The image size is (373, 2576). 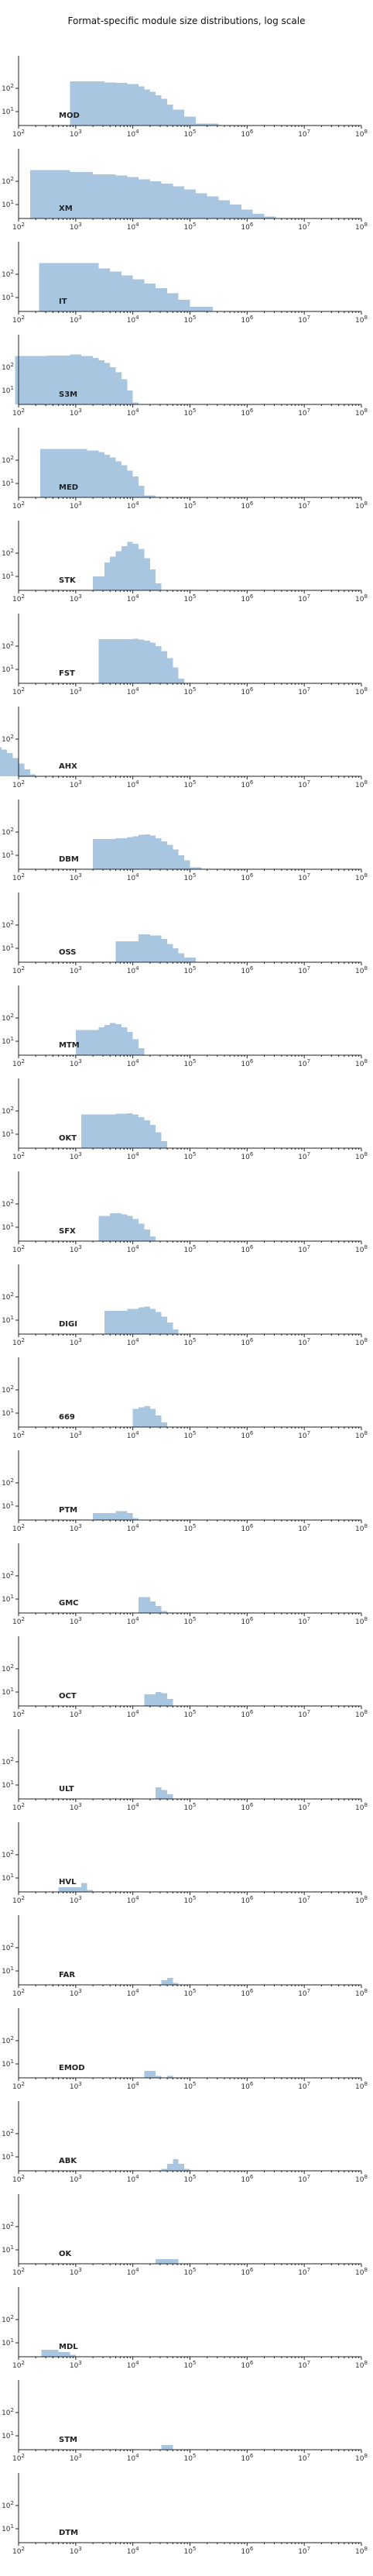 I want to click on panel-label: XM, so click(x=66, y=209).